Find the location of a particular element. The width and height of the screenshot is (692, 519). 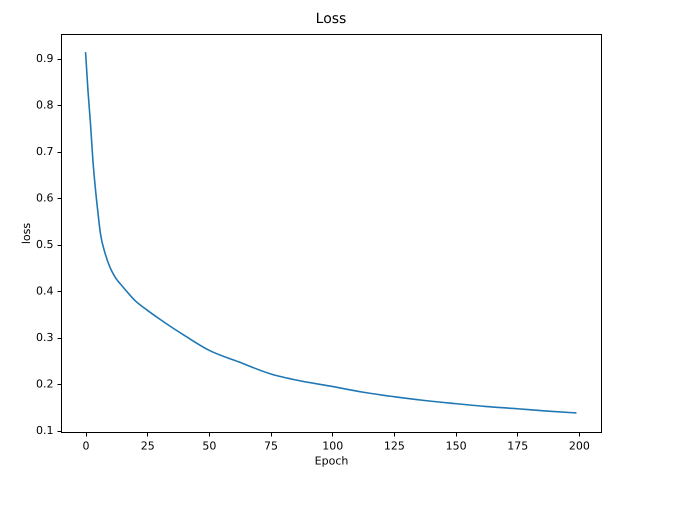

x-axis-title: Epoch is located at coordinates (331, 461).